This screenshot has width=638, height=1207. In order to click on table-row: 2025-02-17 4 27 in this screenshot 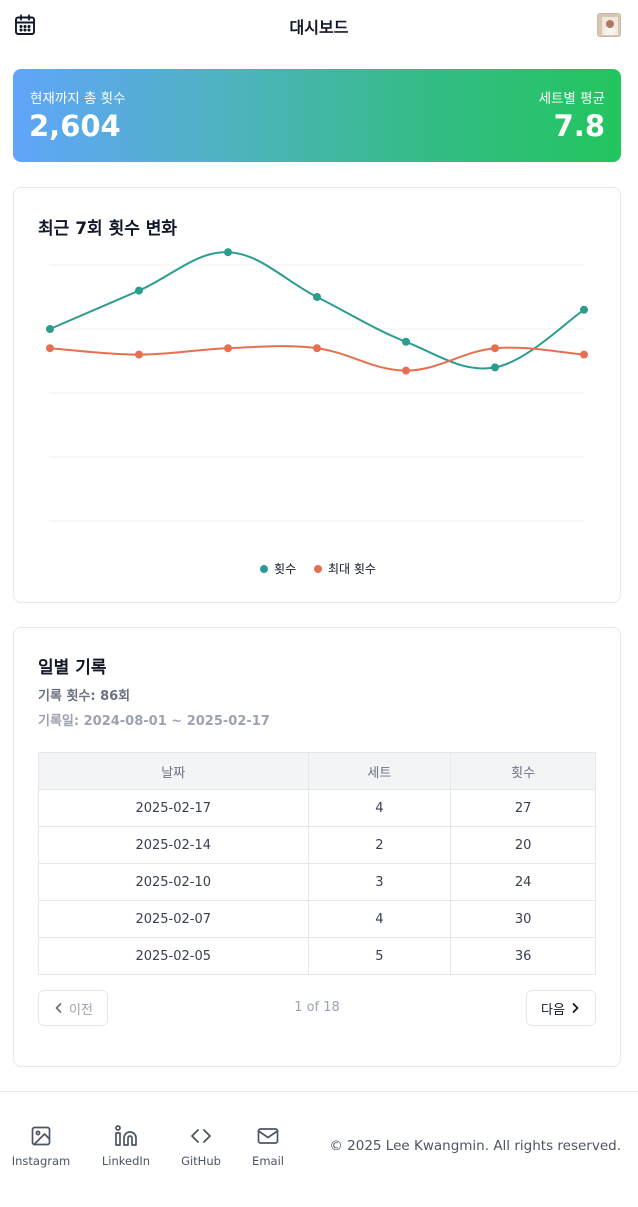, I will do `click(317, 808)`.